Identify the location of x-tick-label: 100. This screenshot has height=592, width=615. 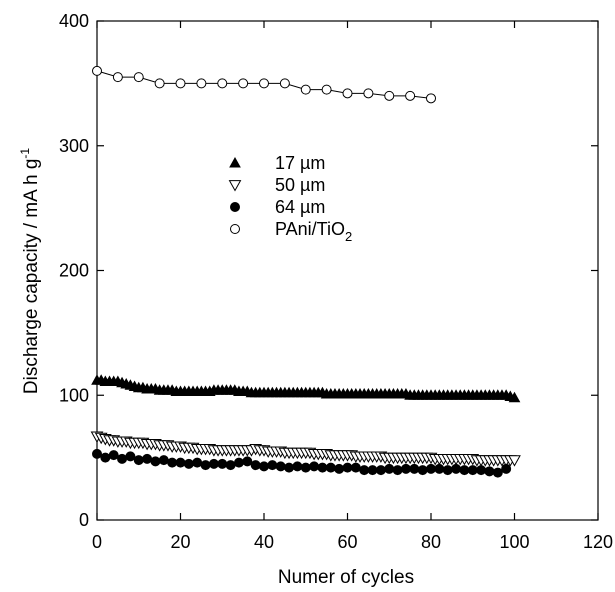
(514, 542).